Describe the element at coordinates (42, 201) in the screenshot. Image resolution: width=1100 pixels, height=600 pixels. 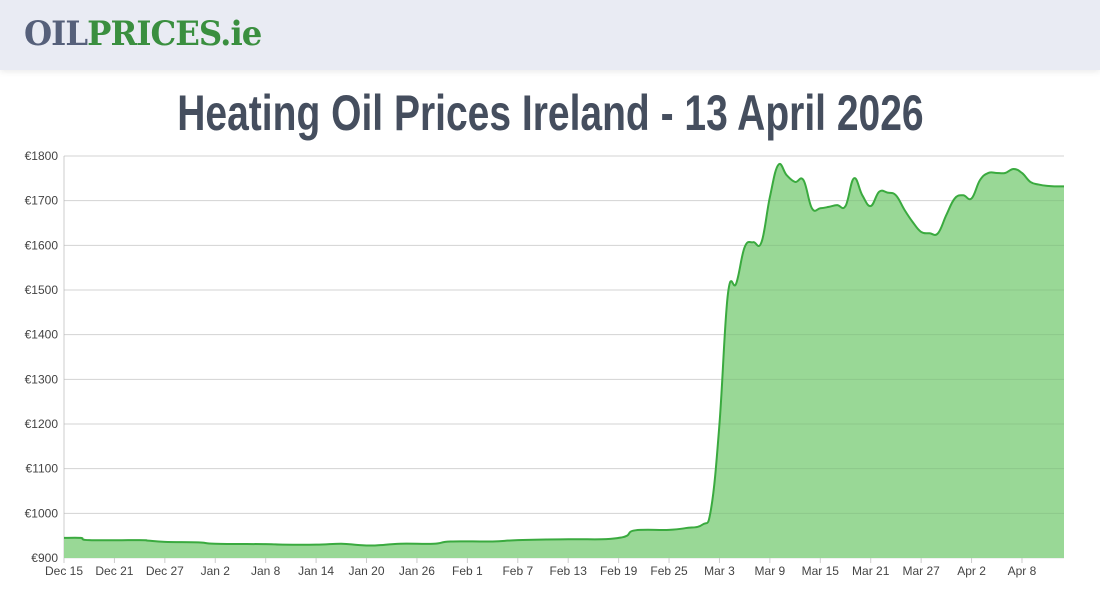
I see `y-tick-label: €1700` at that location.